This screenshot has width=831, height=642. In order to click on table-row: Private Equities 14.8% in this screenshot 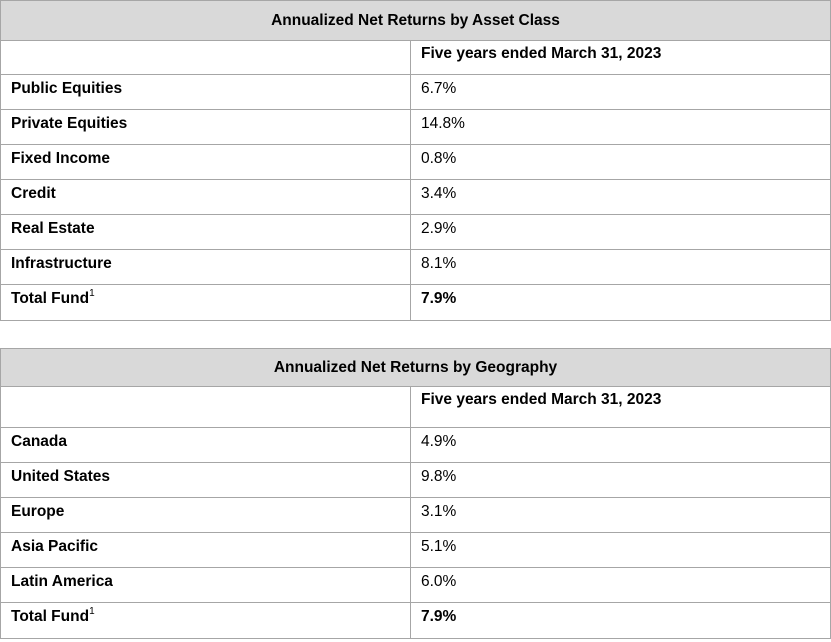, I will do `click(415, 127)`.